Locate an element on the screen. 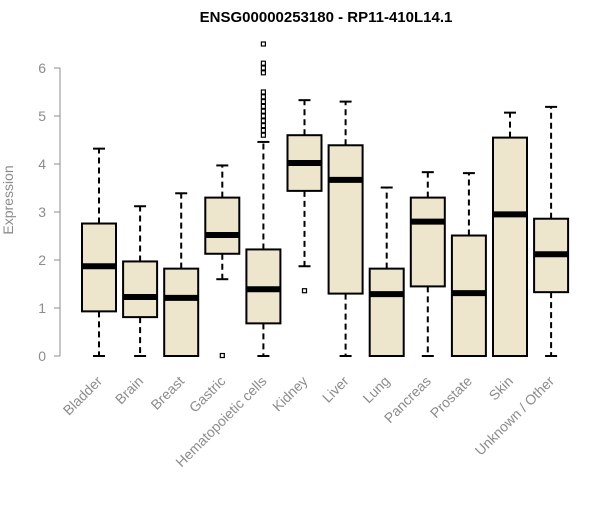 The width and height of the screenshot is (600, 505). x-tick-label: Bladder is located at coordinates (83, 396).